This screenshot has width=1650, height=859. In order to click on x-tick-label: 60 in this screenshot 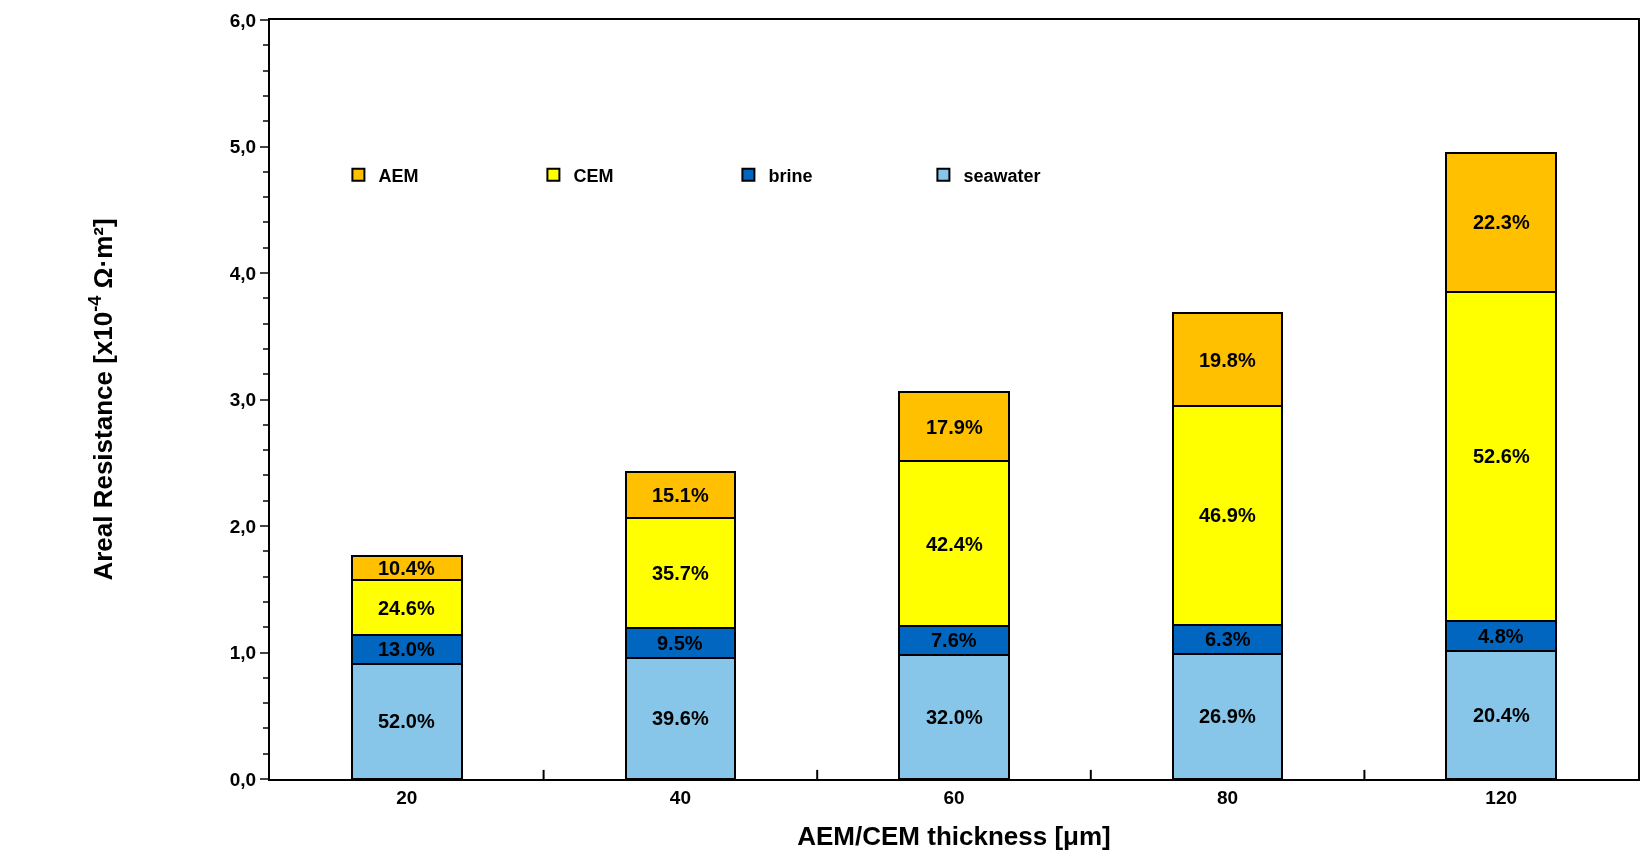, I will do `click(954, 797)`.